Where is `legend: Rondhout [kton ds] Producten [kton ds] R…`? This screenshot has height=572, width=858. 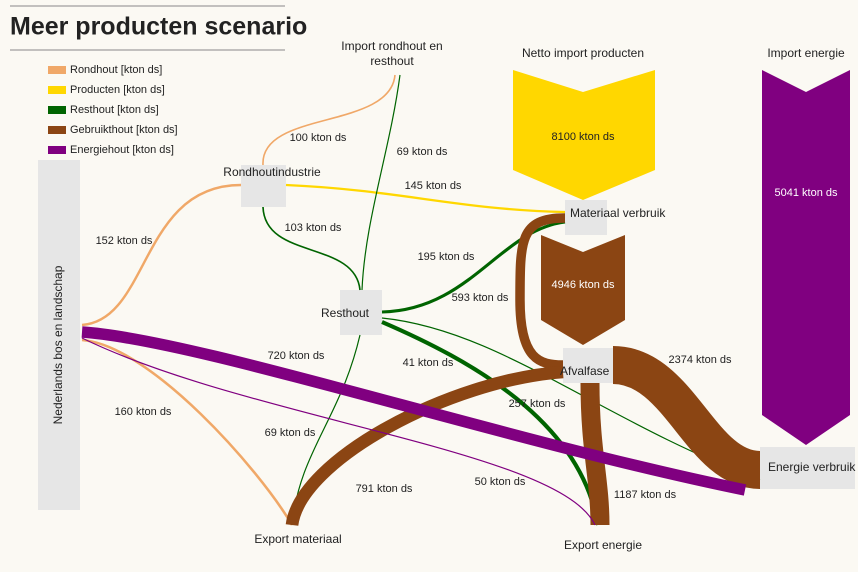
legend: Rondhout [kton ds] Producten [kton ds] R… is located at coordinates (113, 110).